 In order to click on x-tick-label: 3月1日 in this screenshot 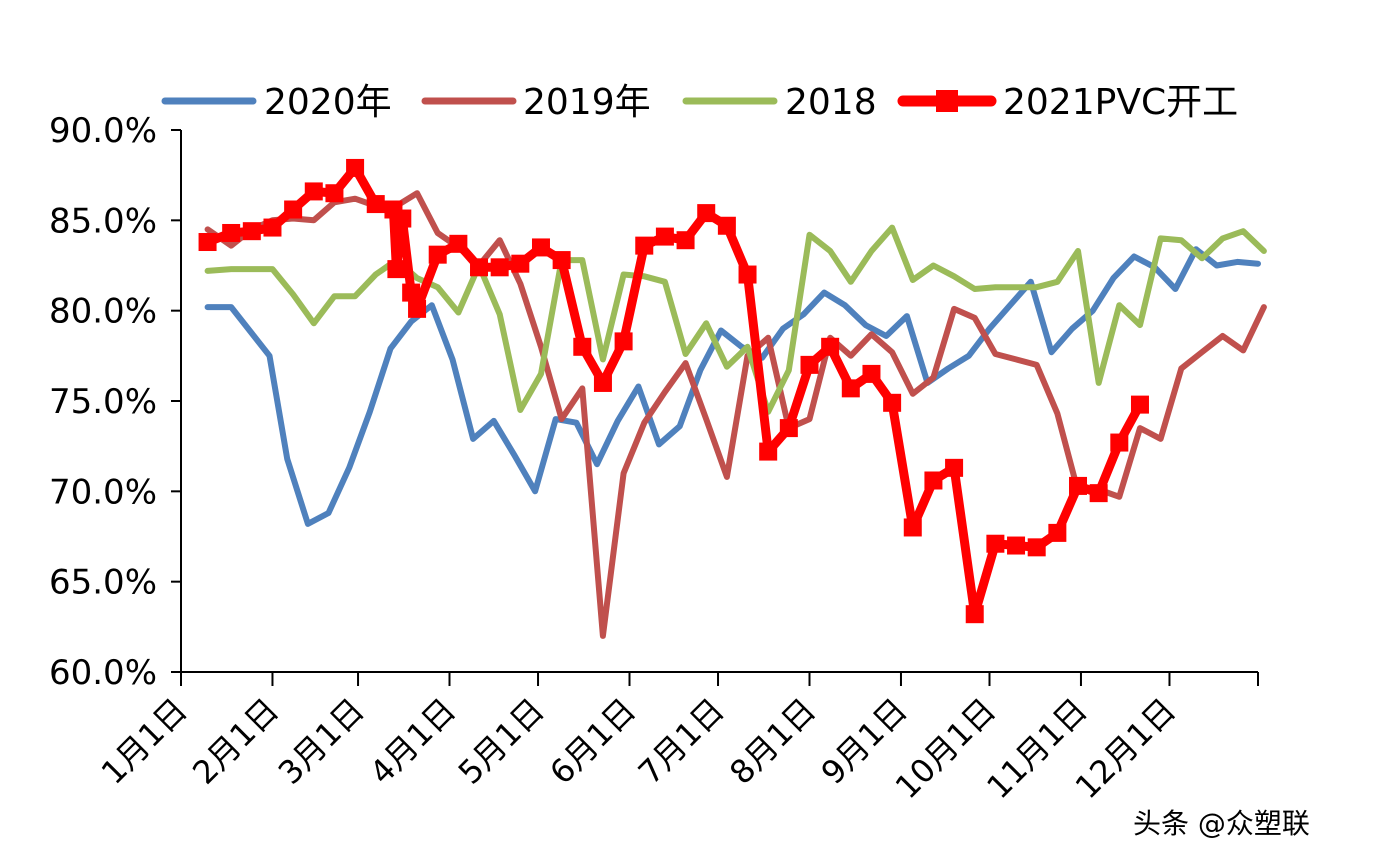, I will do `click(321, 741)`.